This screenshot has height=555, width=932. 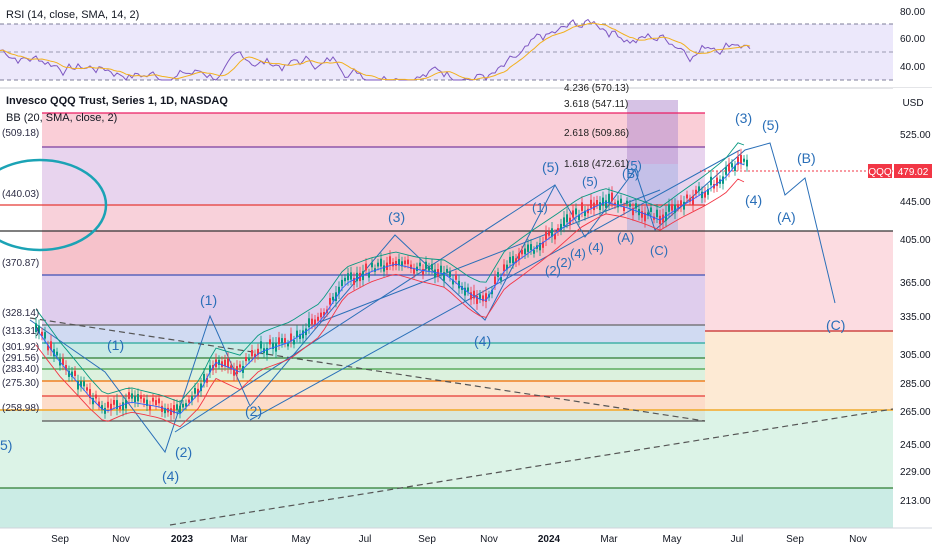 I want to click on bb-label: BB (20, SMA, close, 2), so click(x=62, y=118).